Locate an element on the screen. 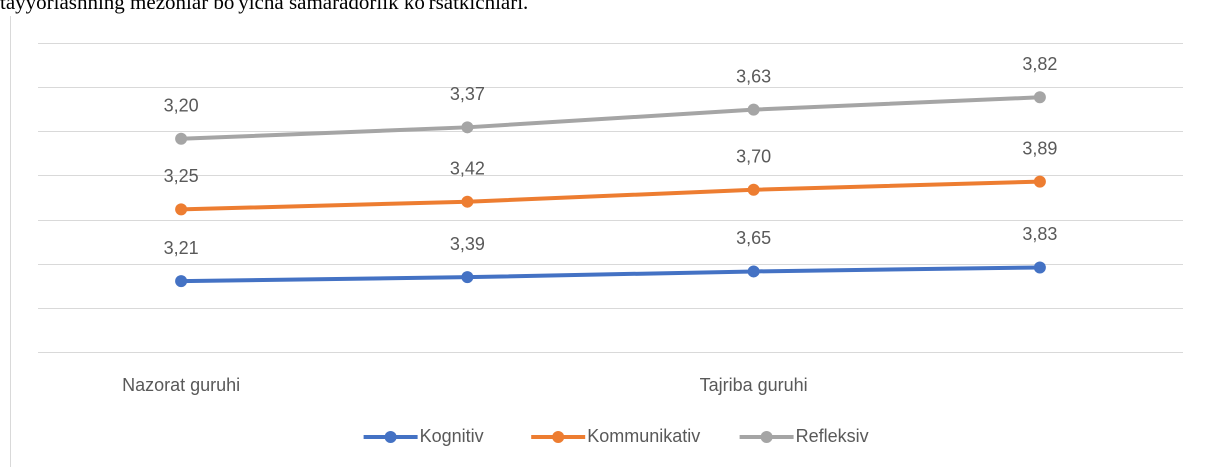  data-label: 3,89 is located at coordinates (1039, 148).